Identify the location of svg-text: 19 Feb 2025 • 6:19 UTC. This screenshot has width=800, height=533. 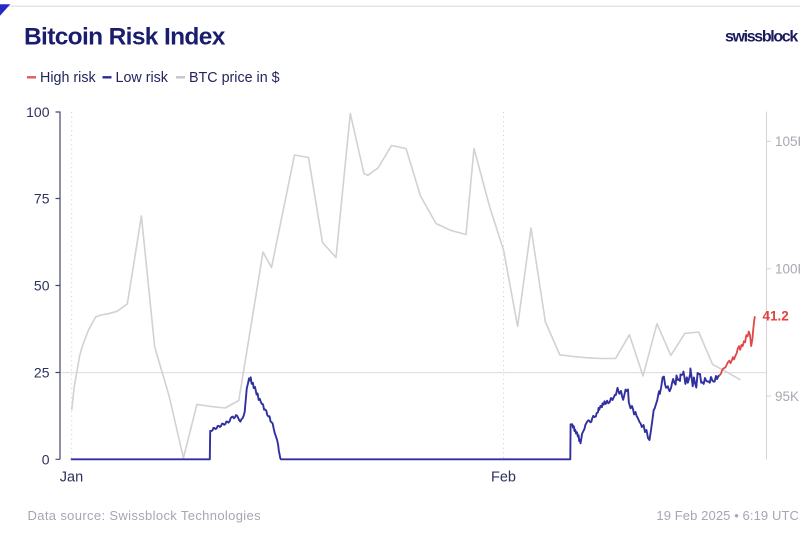
(727, 515).